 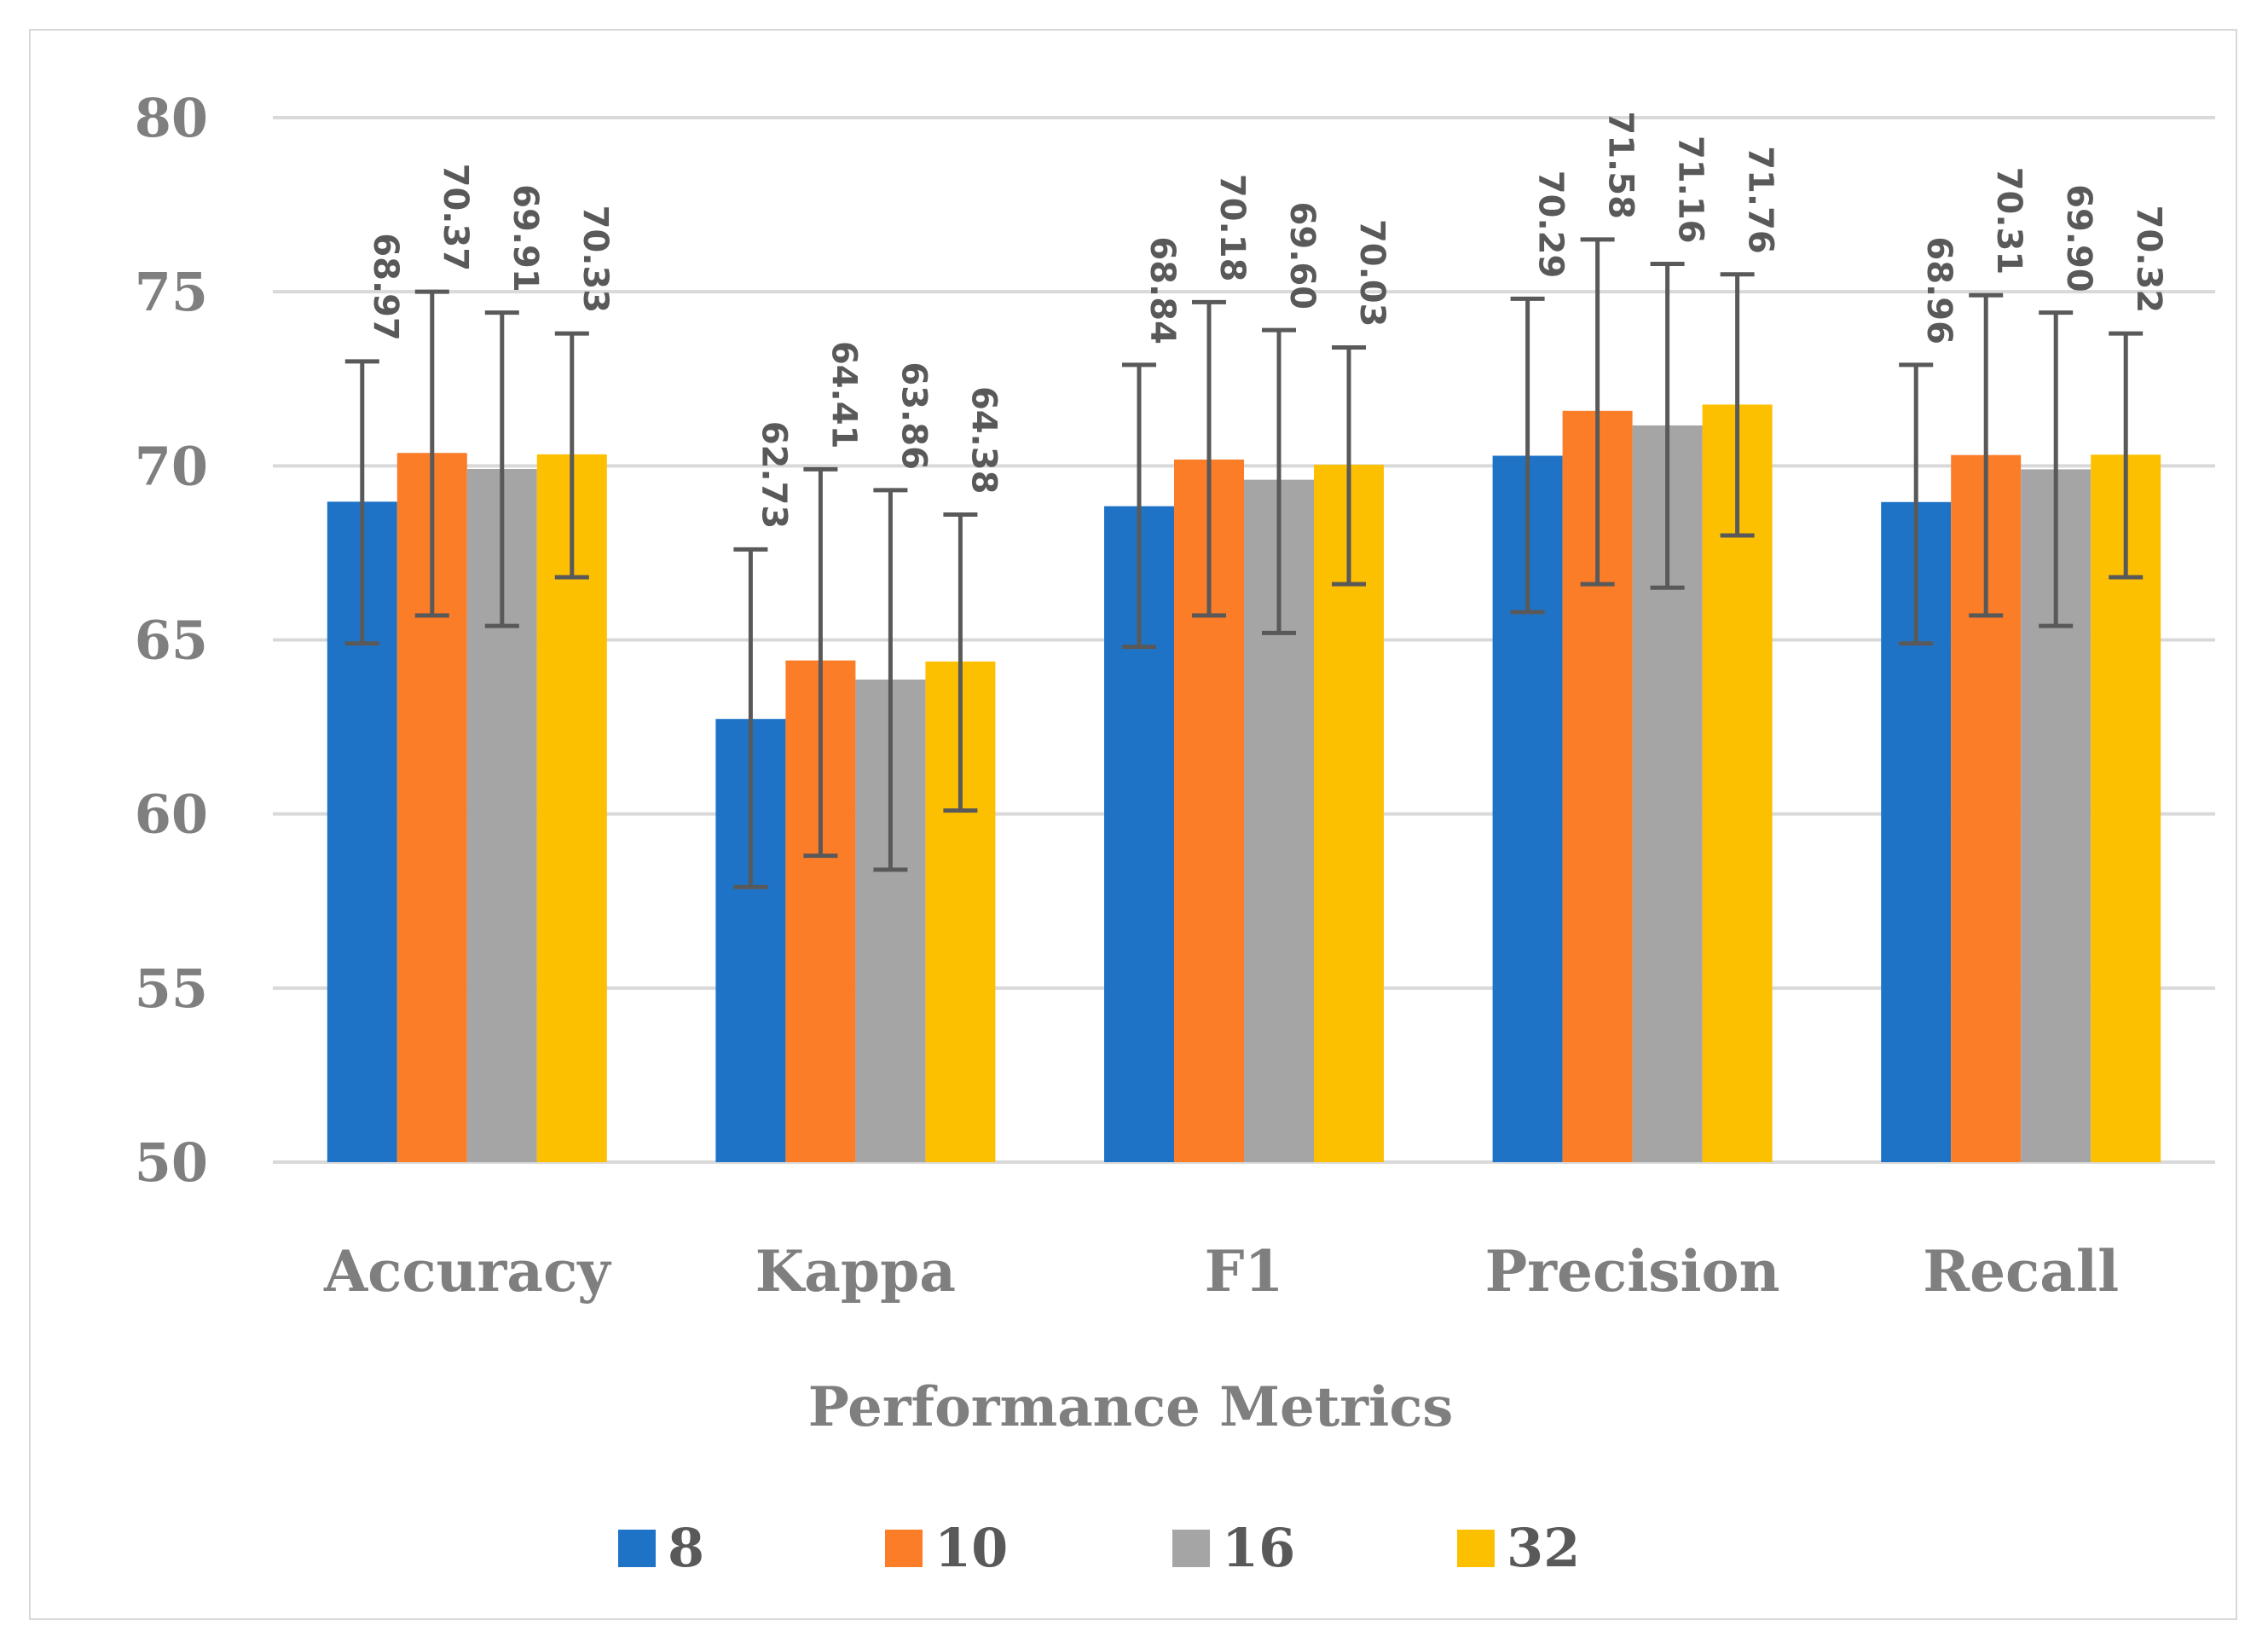 I want to click on legend-item-10: 10, so click(x=946, y=1548).